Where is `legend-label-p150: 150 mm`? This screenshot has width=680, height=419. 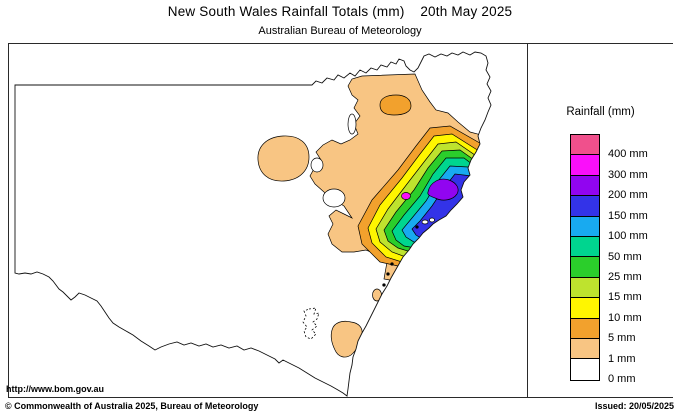
legend-label-p150: 150 mm is located at coordinates (628, 215).